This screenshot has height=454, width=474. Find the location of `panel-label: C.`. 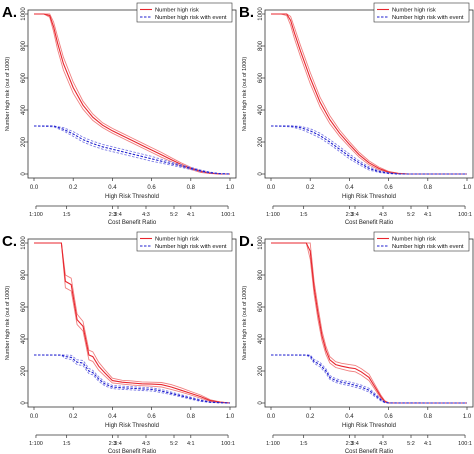

panel-label: C. is located at coordinates (9, 241).